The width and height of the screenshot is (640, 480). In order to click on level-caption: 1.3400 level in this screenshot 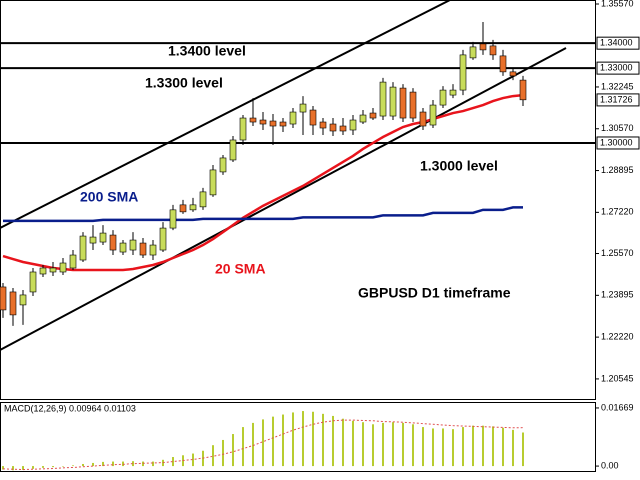, I will do `click(207, 51)`.